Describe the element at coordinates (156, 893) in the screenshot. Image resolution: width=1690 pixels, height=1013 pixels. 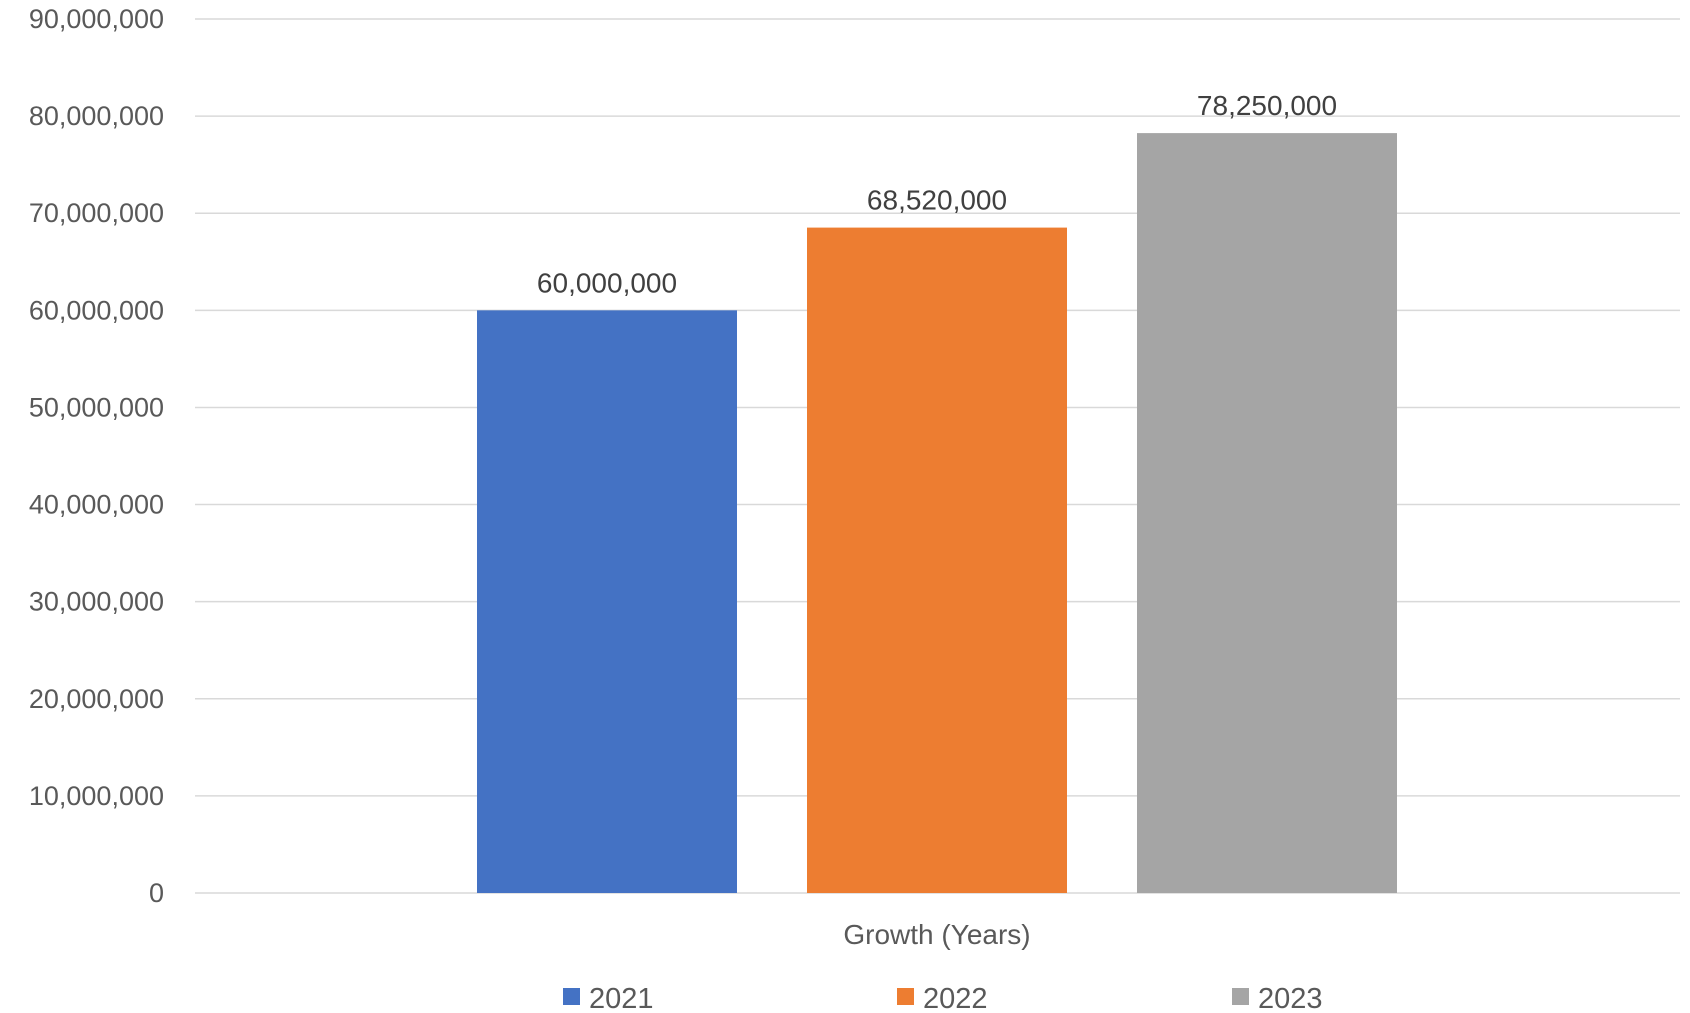
I see `y-tick-label: 0` at that location.